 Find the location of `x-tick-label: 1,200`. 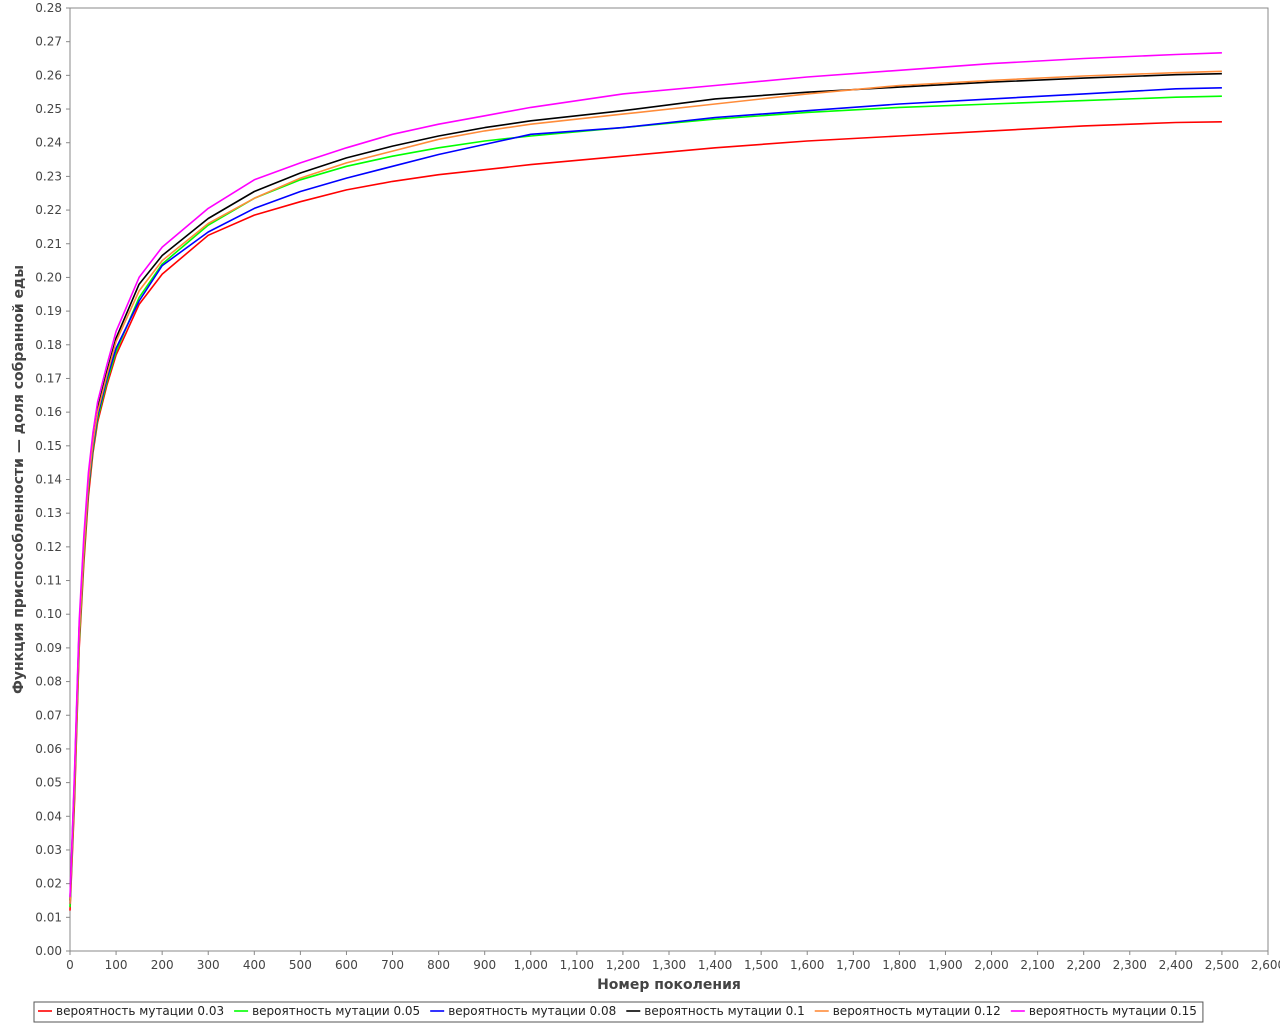

x-tick-label: 1,200 is located at coordinates (623, 965).